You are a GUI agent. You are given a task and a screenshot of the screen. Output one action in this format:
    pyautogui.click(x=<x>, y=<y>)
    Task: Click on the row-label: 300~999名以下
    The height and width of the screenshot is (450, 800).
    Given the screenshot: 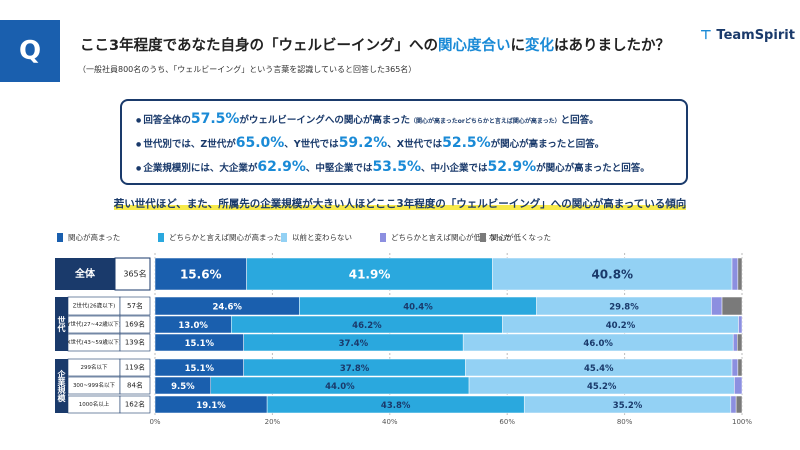 What is the action you would take?
    pyautogui.click(x=94, y=385)
    